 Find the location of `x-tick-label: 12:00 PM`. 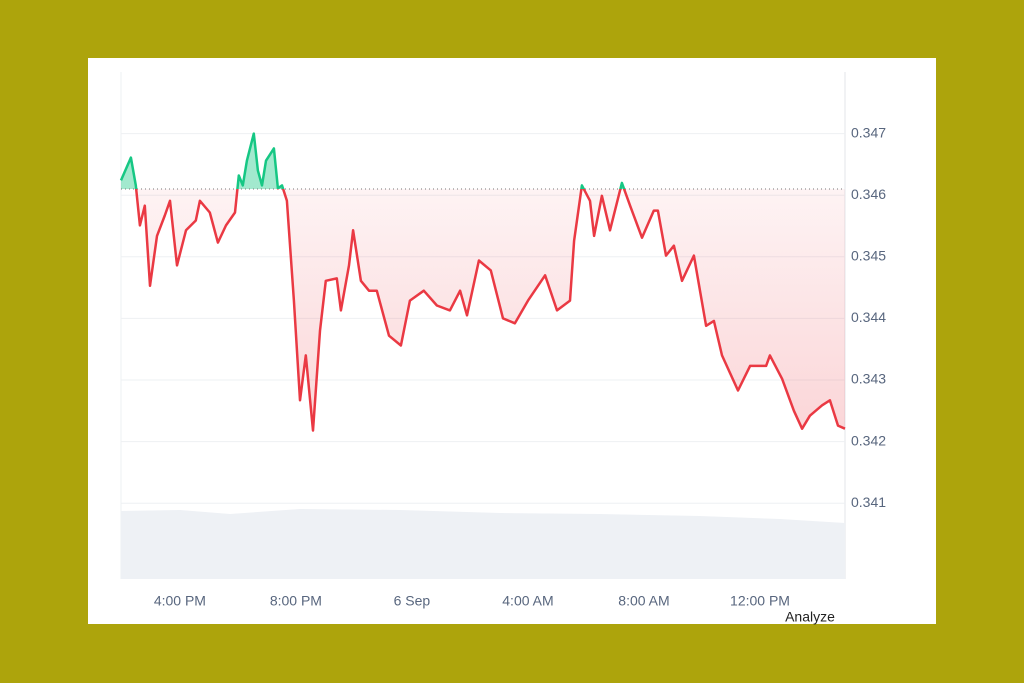

x-tick-label: 12:00 PM is located at coordinates (760, 601).